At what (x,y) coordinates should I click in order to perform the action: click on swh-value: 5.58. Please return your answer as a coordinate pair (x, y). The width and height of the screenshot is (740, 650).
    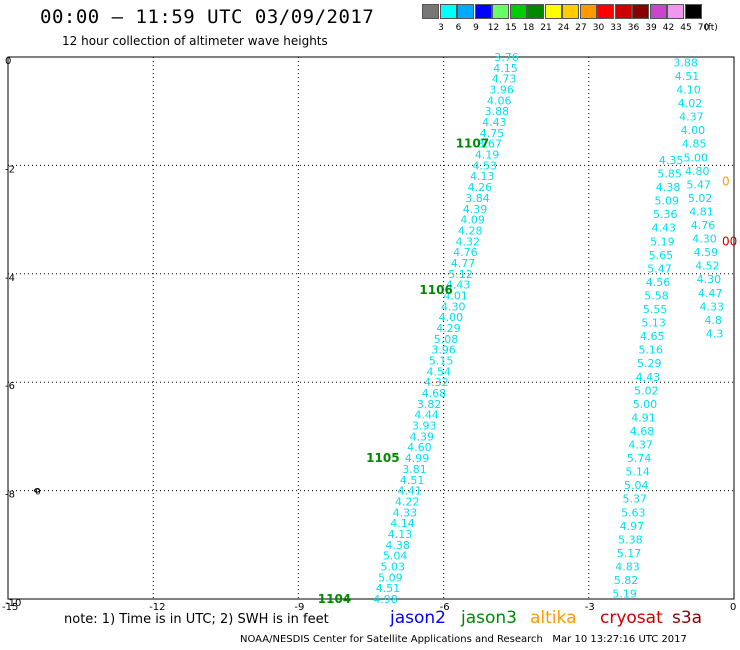
    Looking at the image, I should click on (656, 295).